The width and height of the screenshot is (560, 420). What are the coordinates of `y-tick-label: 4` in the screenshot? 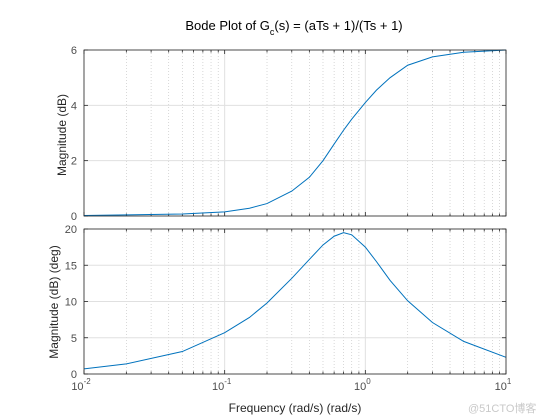 It's located at (74, 106).